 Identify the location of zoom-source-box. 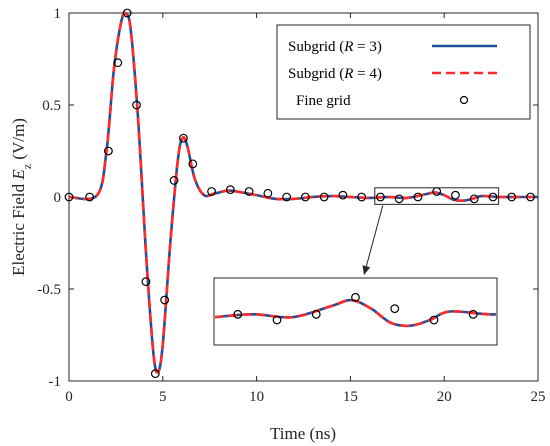
(437, 196).